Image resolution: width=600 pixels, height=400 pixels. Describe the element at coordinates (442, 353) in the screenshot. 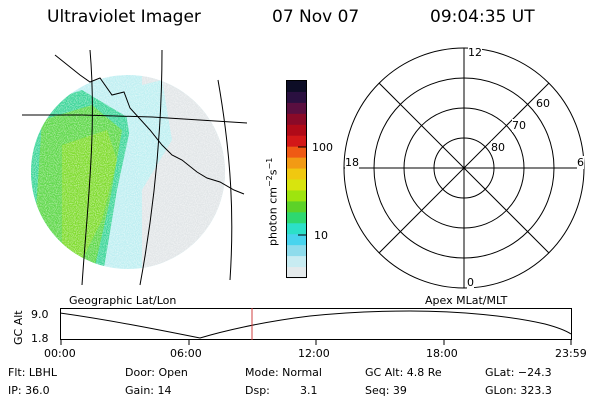

I see `time-tick-1800: 18:00` at that location.